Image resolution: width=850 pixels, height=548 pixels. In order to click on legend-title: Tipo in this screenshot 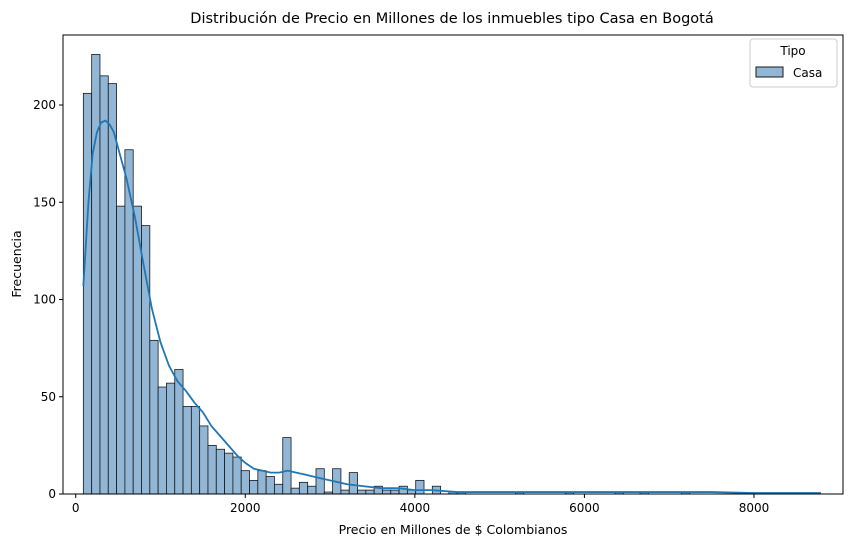, I will do `click(792, 51)`.